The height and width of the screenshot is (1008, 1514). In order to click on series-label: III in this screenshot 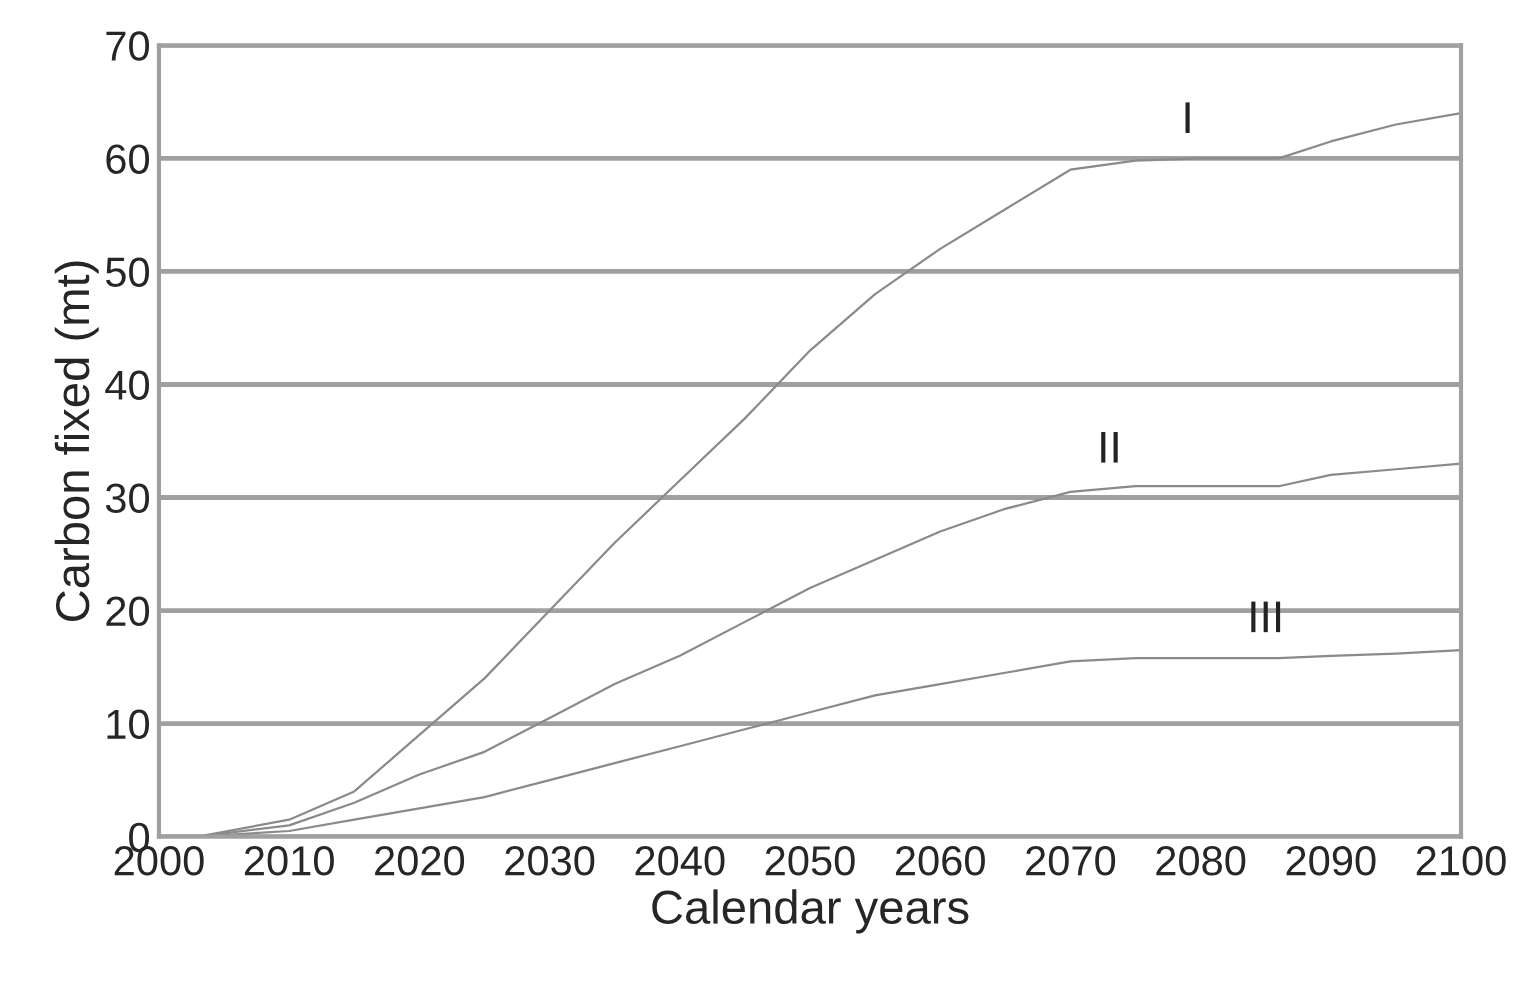, I will do `click(1266, 617)`.